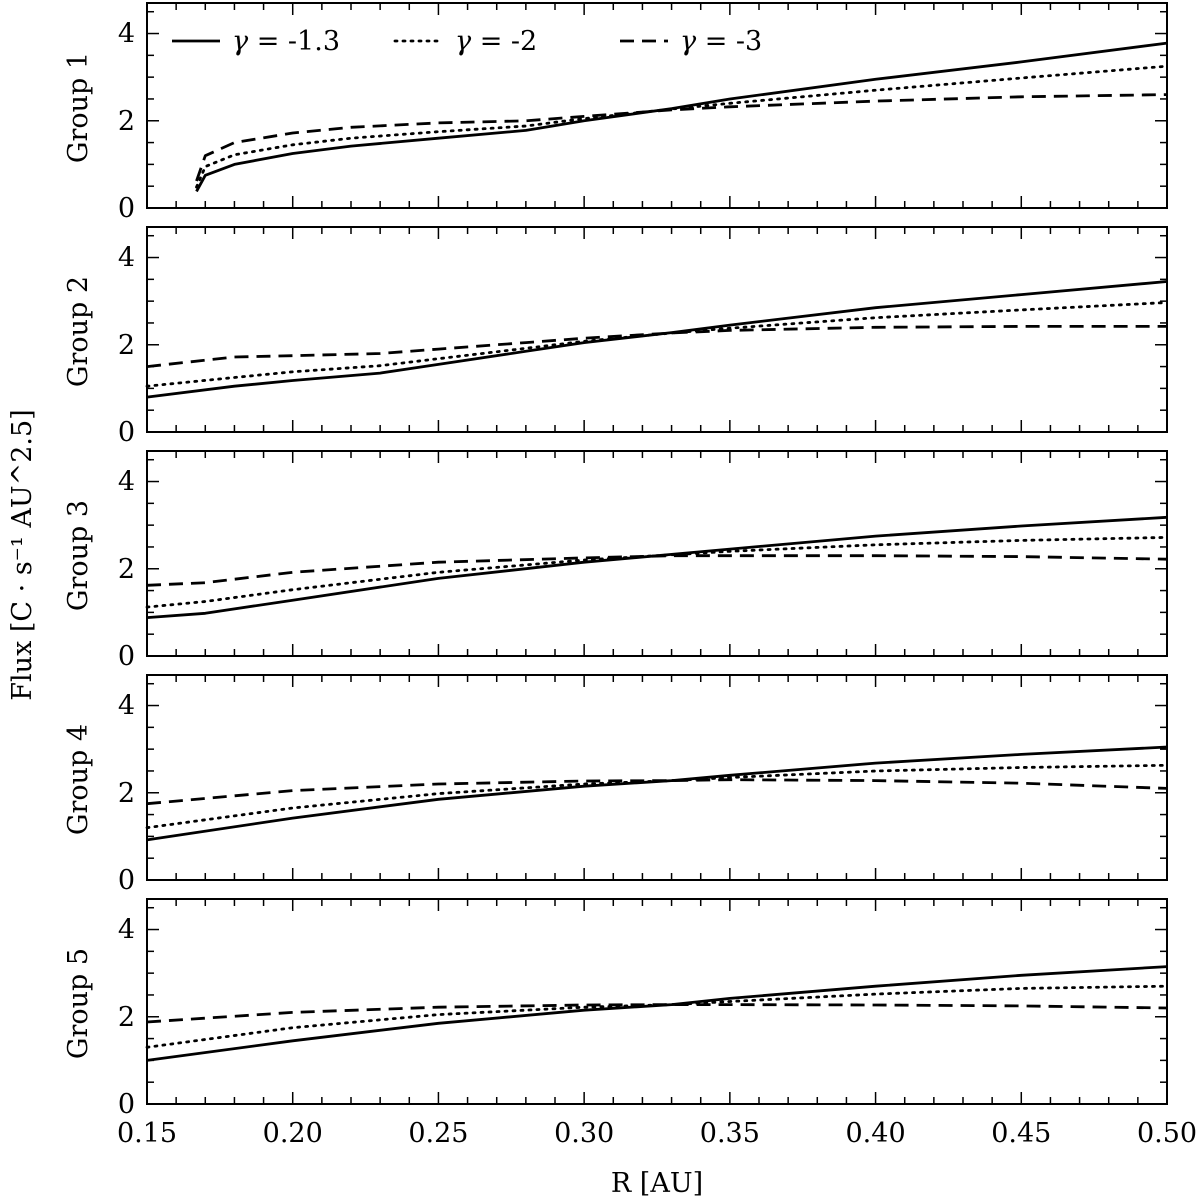 Image resolution: width=1200 pixels, height=1203 pixels. I want to click on legend-gamma-value: = -2, so click(504, 41).